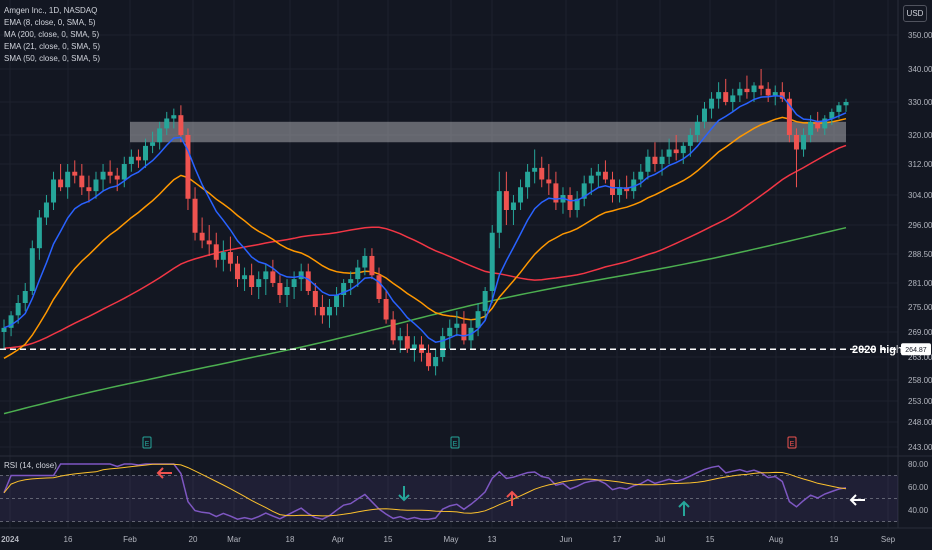 The image size is (932, 550). Describe the element at coordinates (915, 13) in the screenshot. I see `currency-button: USD` at that location.